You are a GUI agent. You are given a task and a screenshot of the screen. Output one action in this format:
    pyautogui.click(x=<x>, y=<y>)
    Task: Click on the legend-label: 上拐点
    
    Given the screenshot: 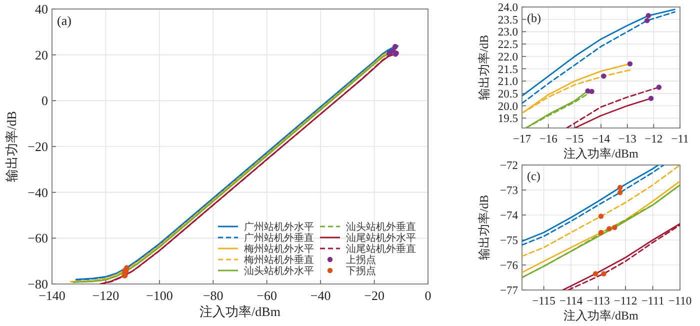 What is the action you would take?
    pyautogui.click(x=361, y=260)
    